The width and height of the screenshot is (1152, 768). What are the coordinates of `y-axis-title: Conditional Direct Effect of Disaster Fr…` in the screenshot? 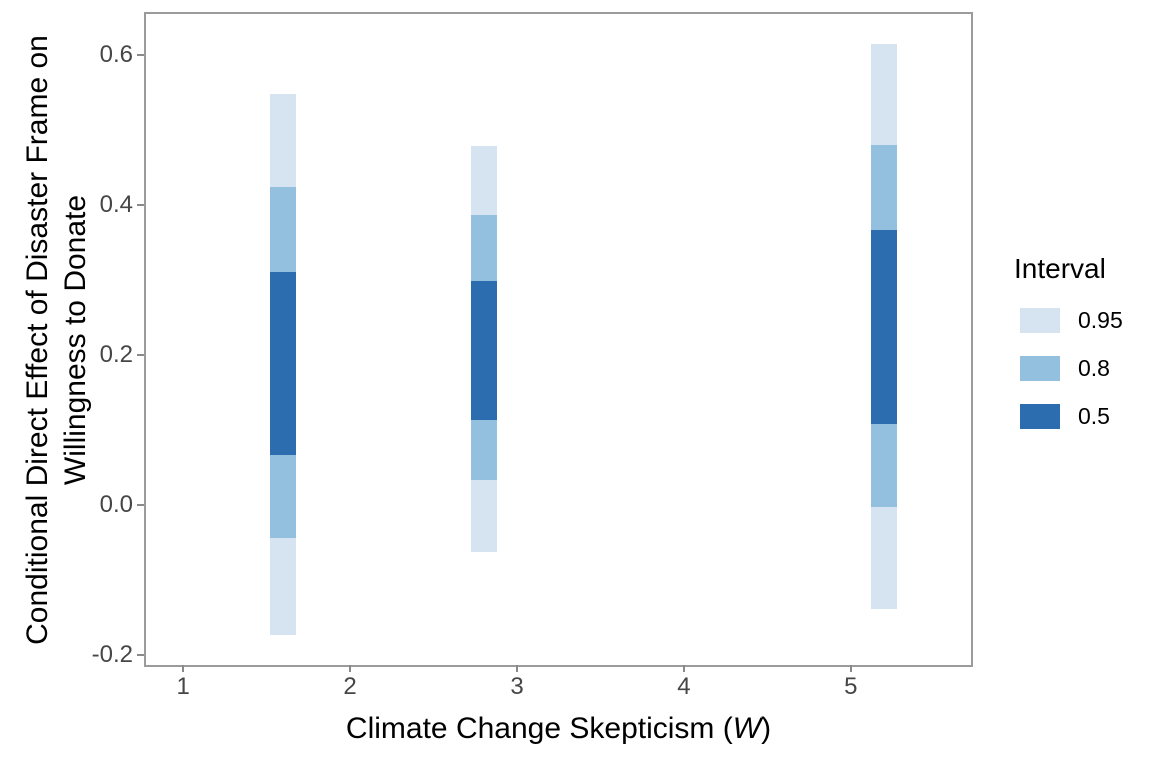 It's located at (57, 360).